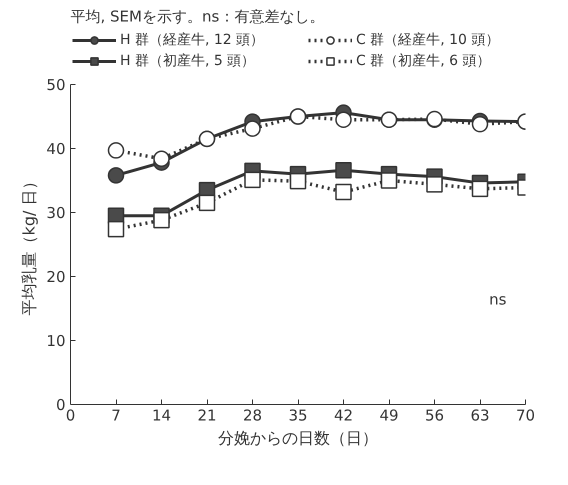 This screenshot has width=568, height=485. I want to click on x-tick-label: 28, so click(252, 415).